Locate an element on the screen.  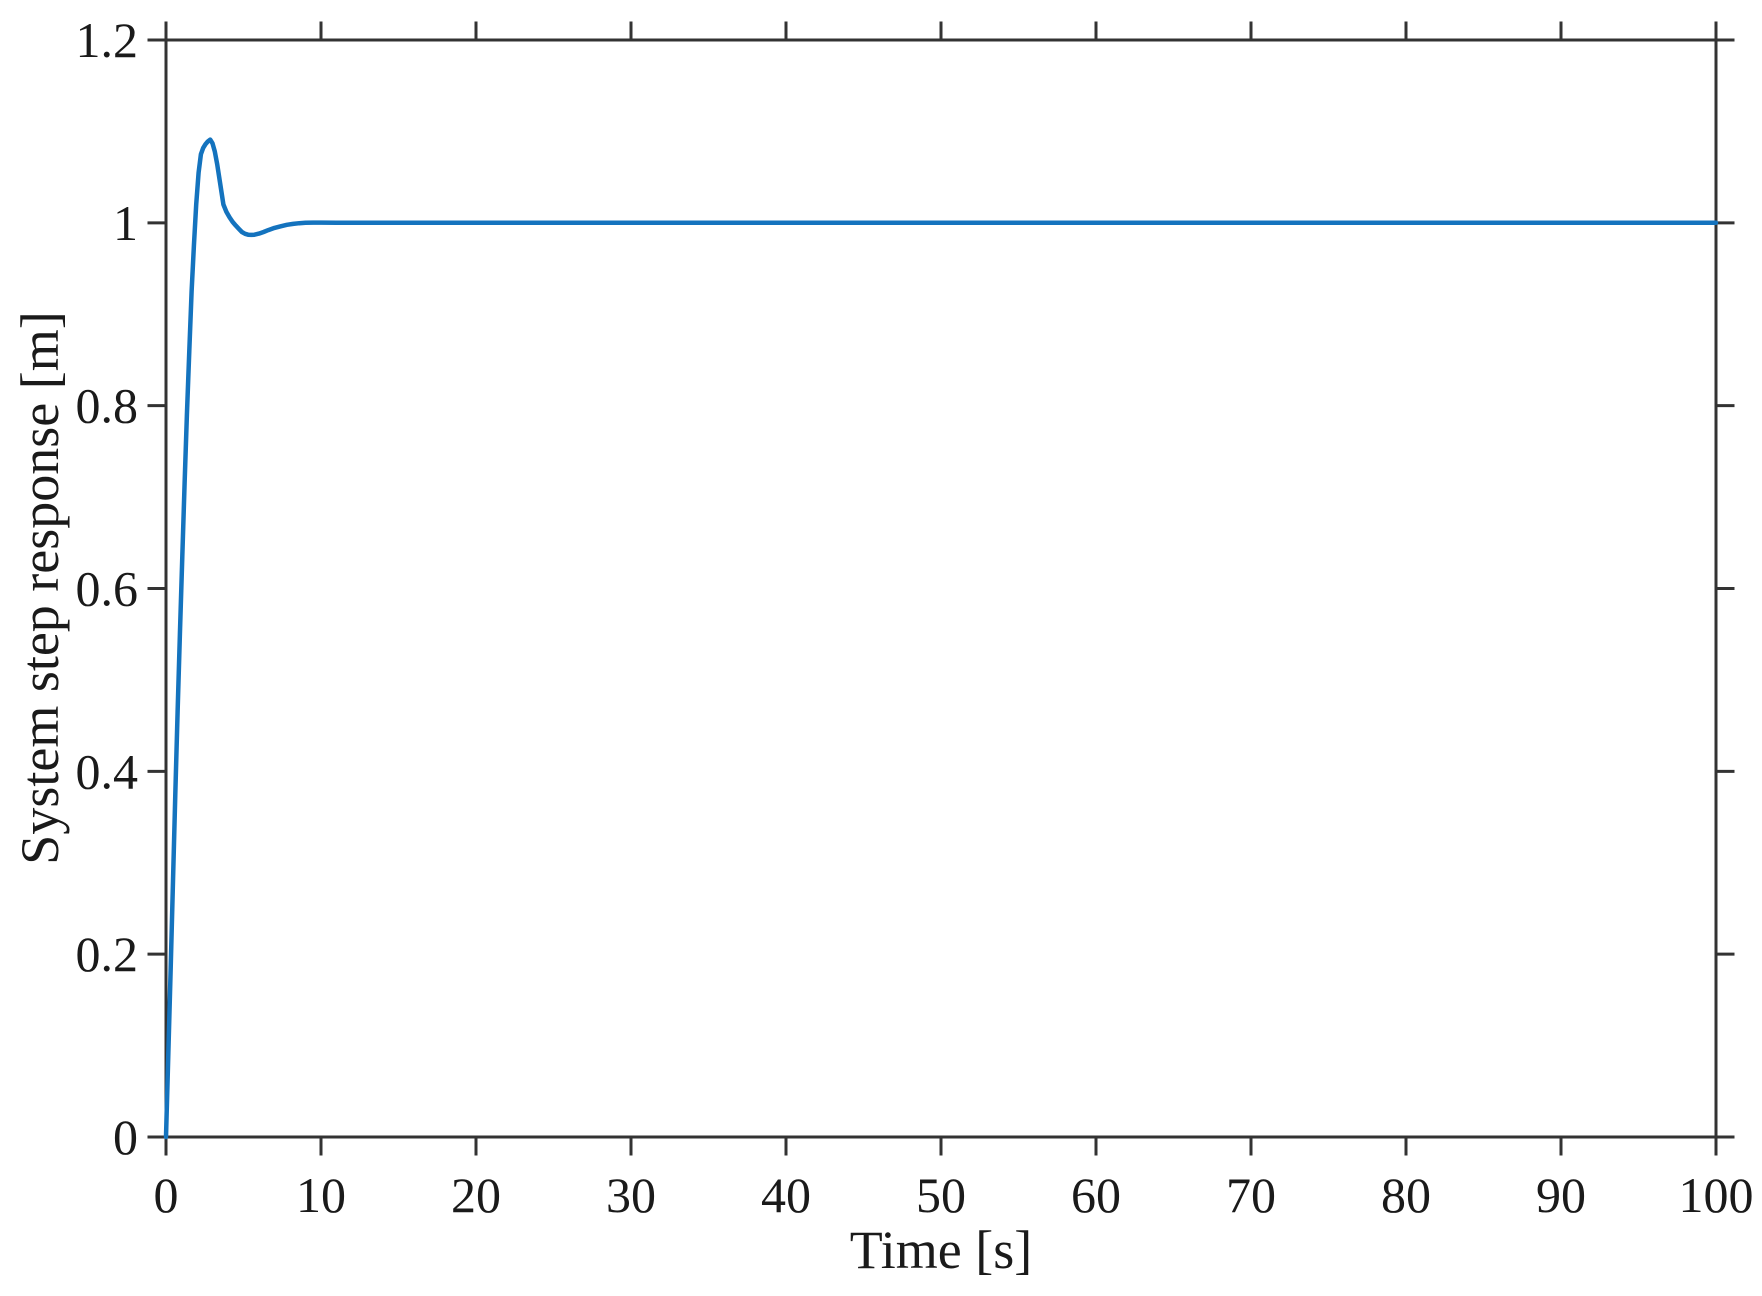
x-tick-label: 40 is located at coordinates (786, 1195).